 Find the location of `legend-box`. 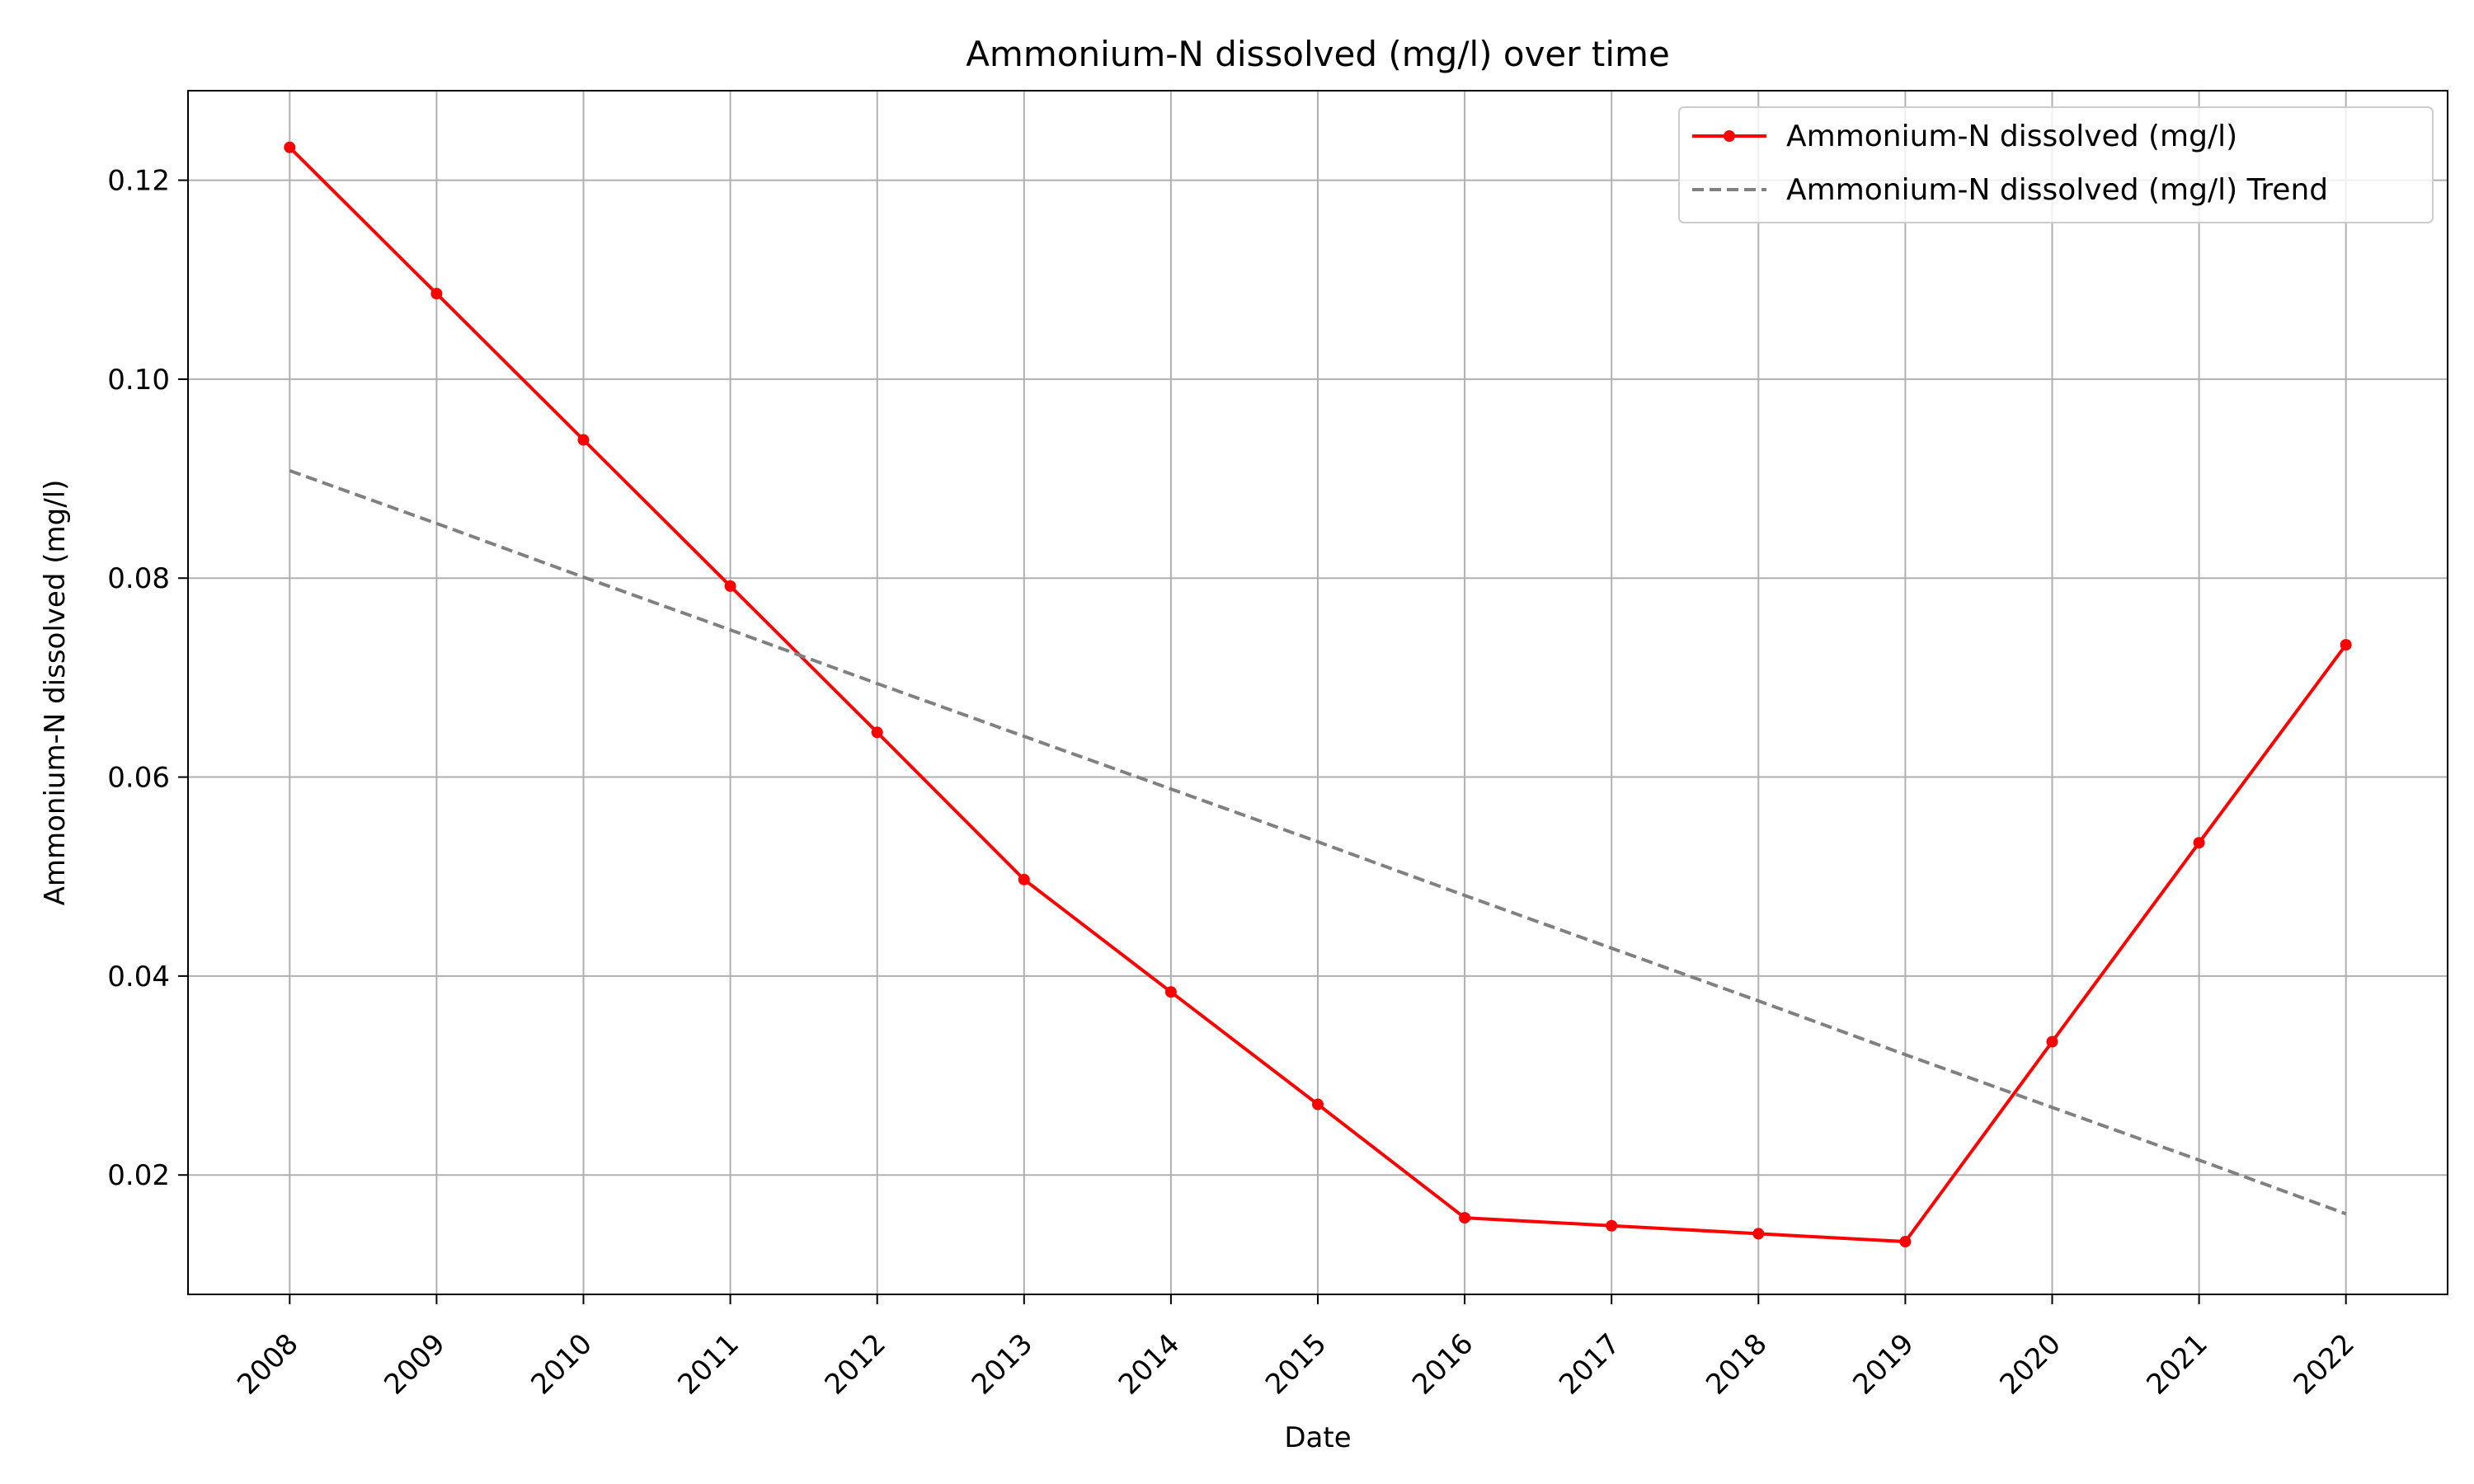

legend-box is located at coordinates (2056, 164).